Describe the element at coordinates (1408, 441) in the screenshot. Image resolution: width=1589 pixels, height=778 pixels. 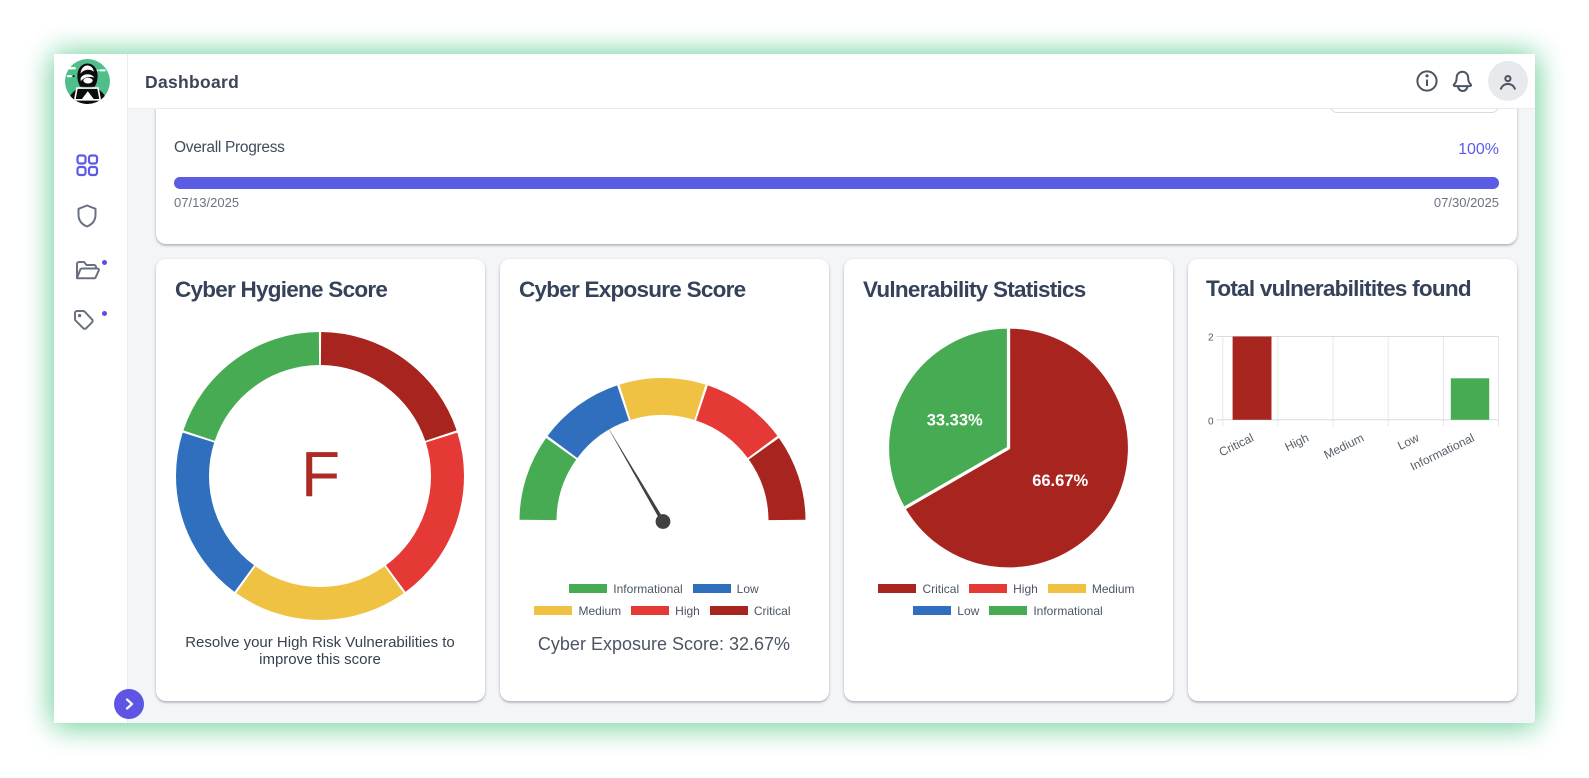
I see `svg-text: Low` at that location.